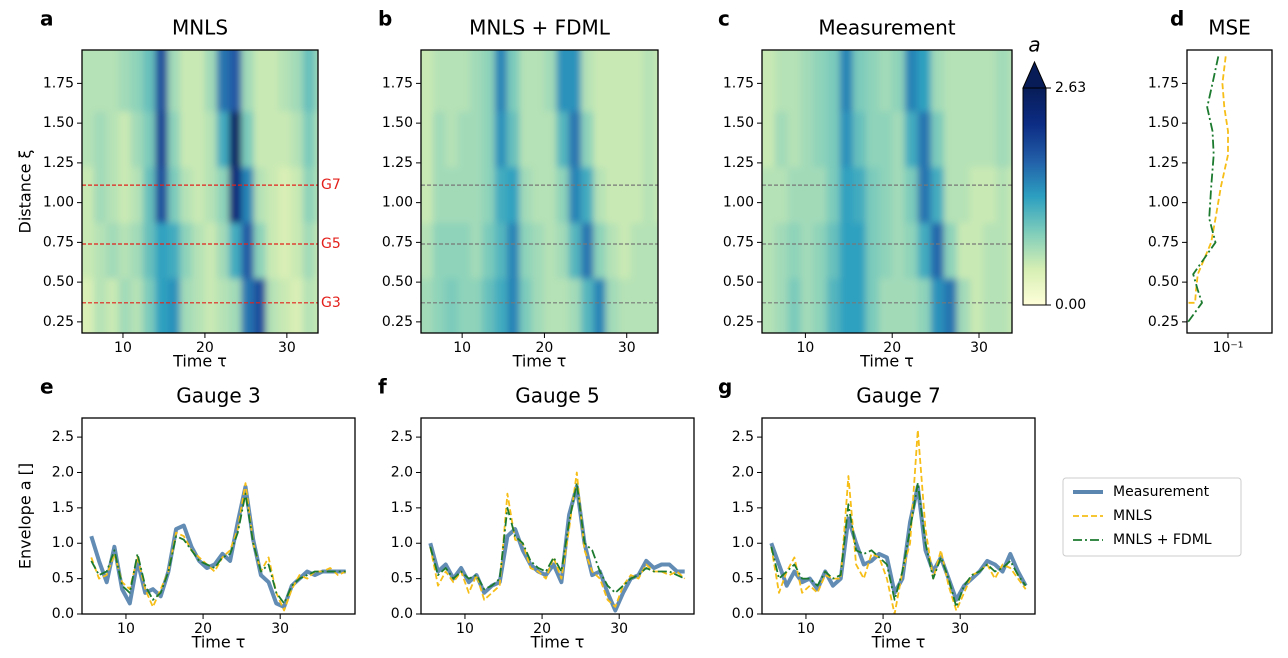  Describe the element at coordinates (331, 244) in the screenshot. I see `gauge-label: G5` at that location.